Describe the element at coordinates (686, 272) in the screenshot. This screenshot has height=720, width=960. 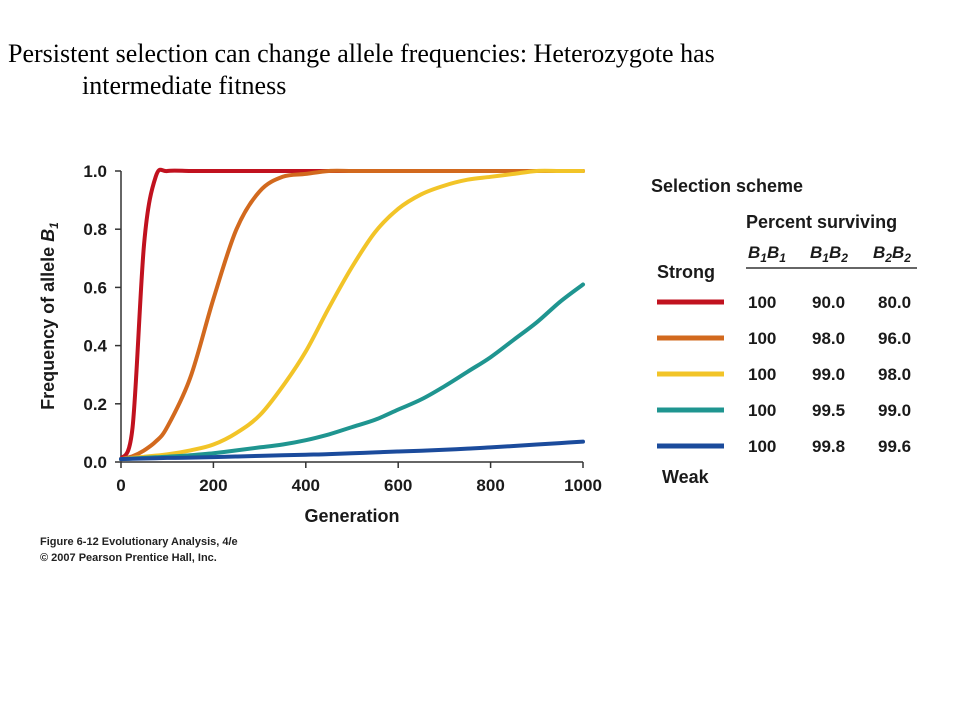
I see `legend-strong-label: Strong` at that location.